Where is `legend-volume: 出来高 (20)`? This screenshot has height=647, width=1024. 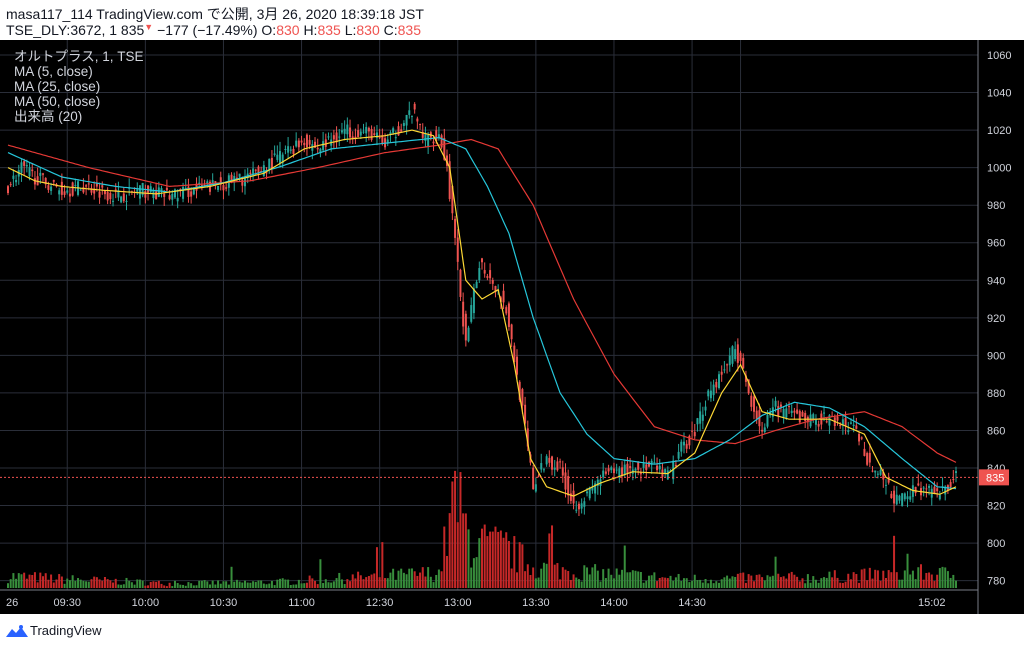 legend-volume: 出来高 (20) is located at coordinates (48, 116).